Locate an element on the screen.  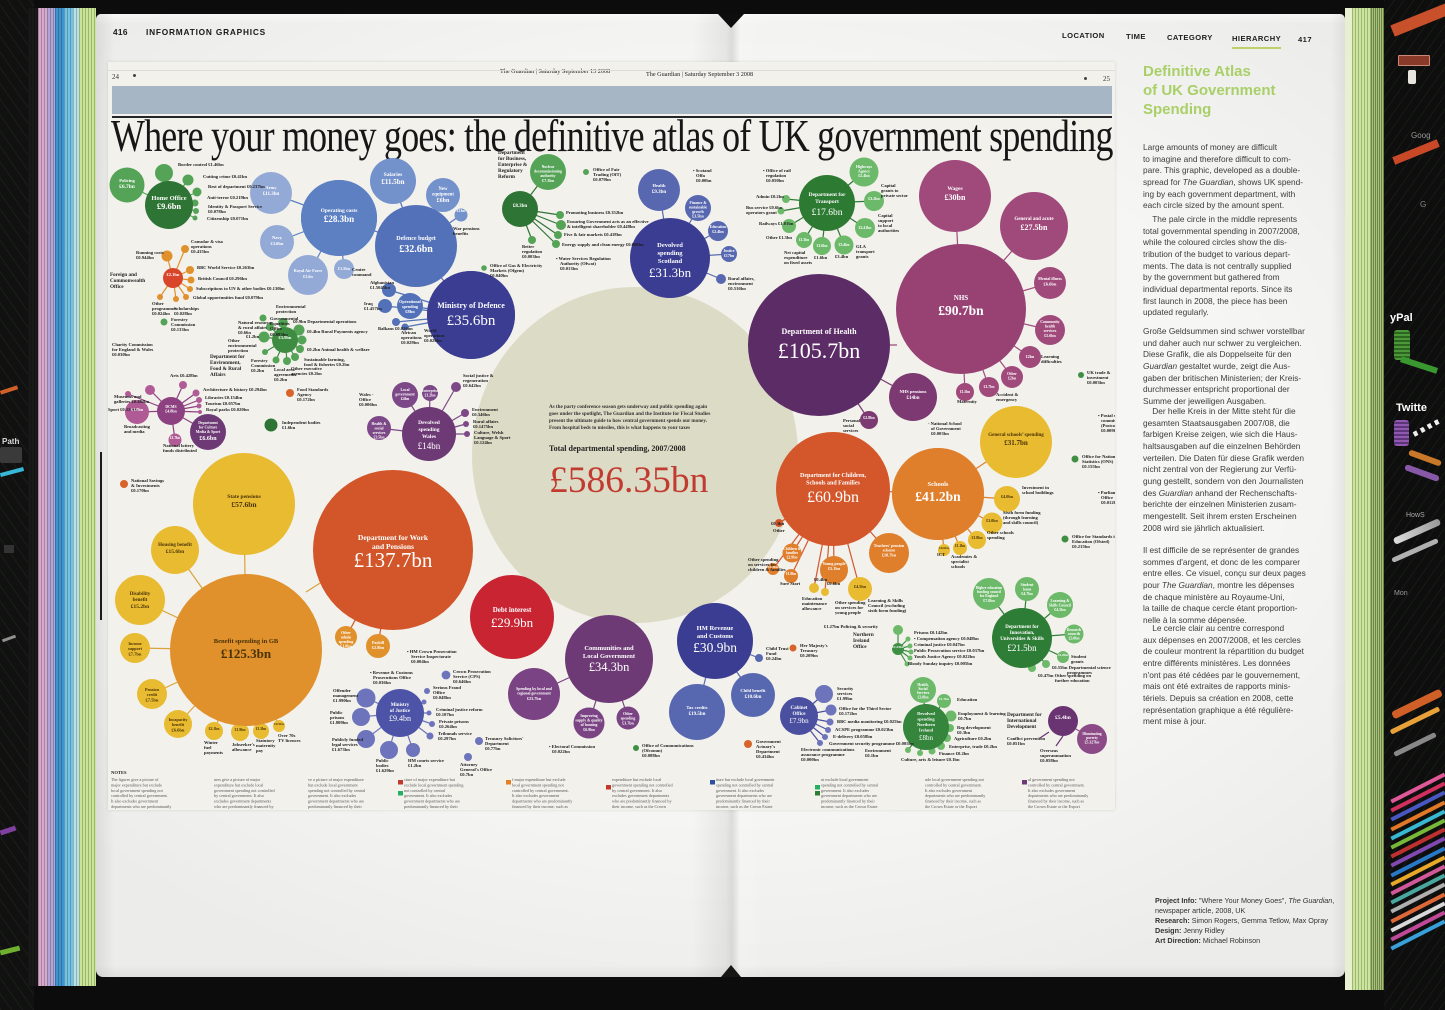
svg-text: £90.7bn is located at coordinates (961, 310).